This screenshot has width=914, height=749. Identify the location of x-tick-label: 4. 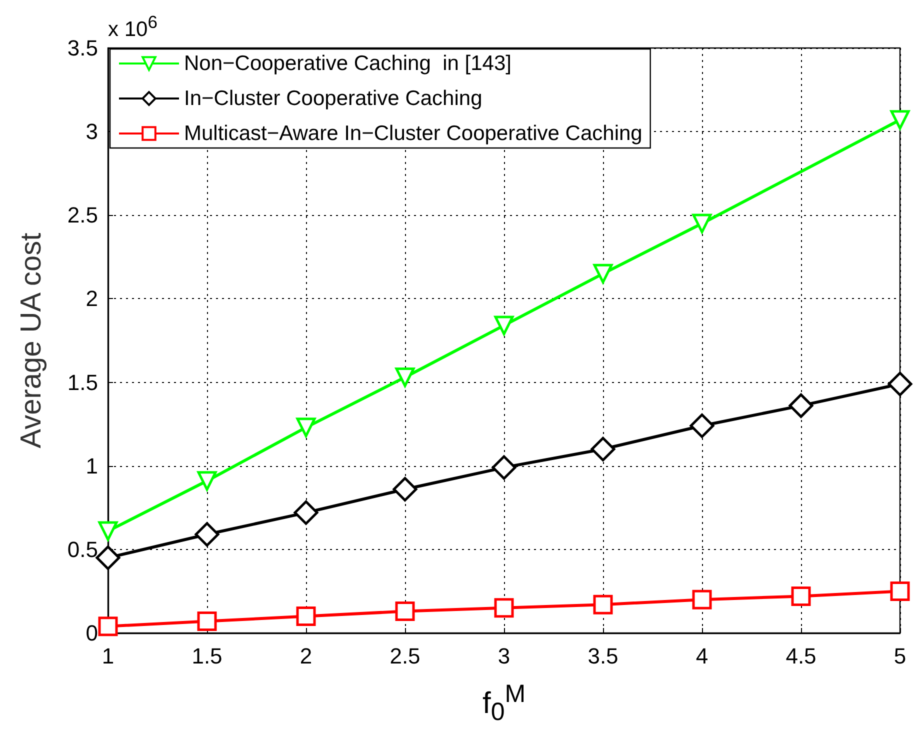
(702, 656).